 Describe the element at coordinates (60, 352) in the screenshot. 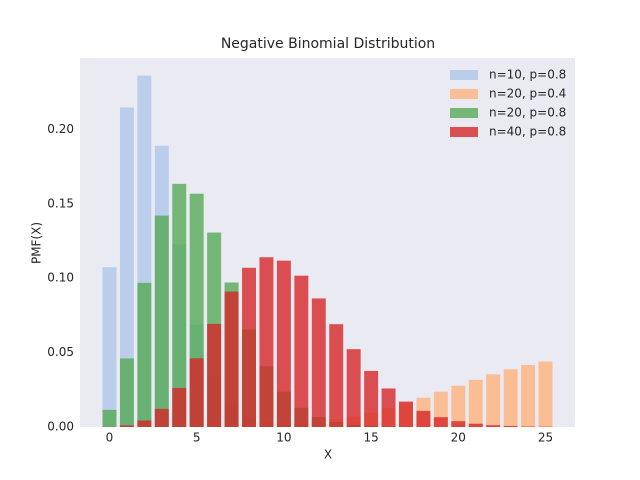

I see `y-tick-label: 0.05` at that location.